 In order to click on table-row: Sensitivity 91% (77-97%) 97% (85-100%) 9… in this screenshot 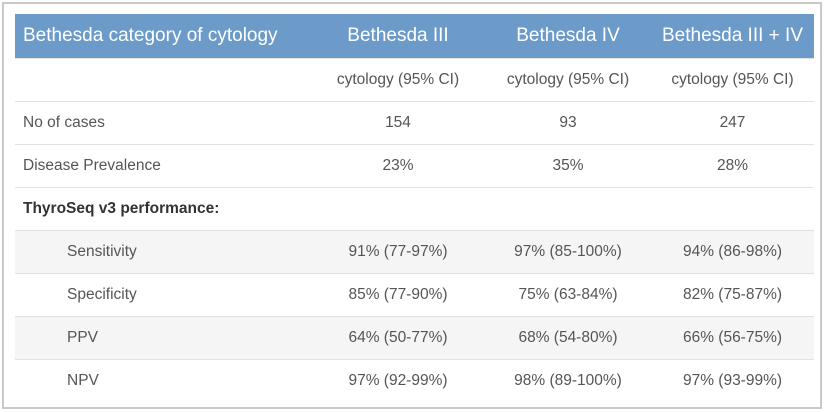, I will do `click(414, 252)`.